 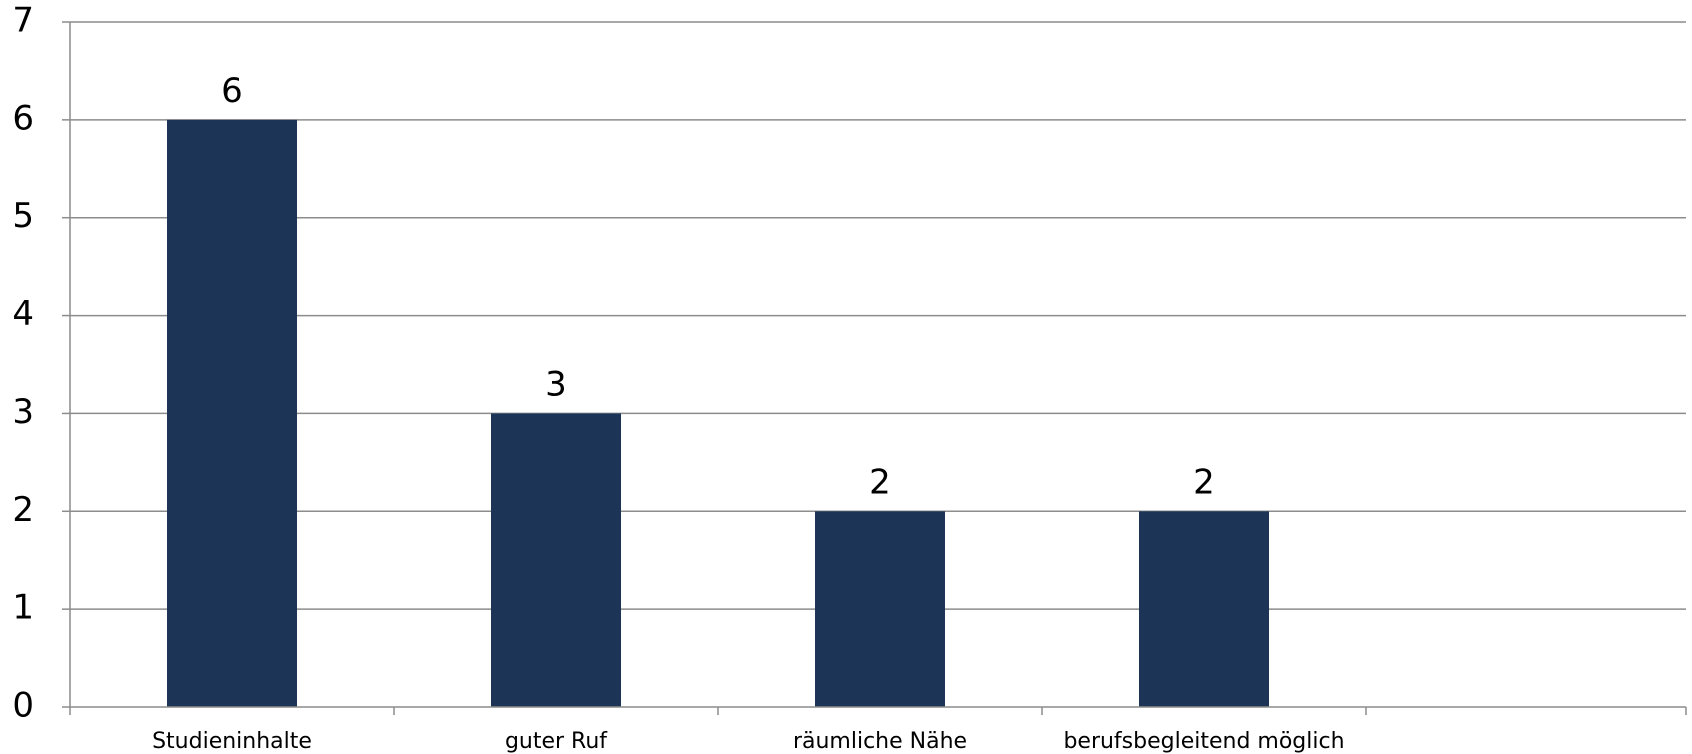 I want to click on y-tick-label: 6, so click(x=23, y=118).